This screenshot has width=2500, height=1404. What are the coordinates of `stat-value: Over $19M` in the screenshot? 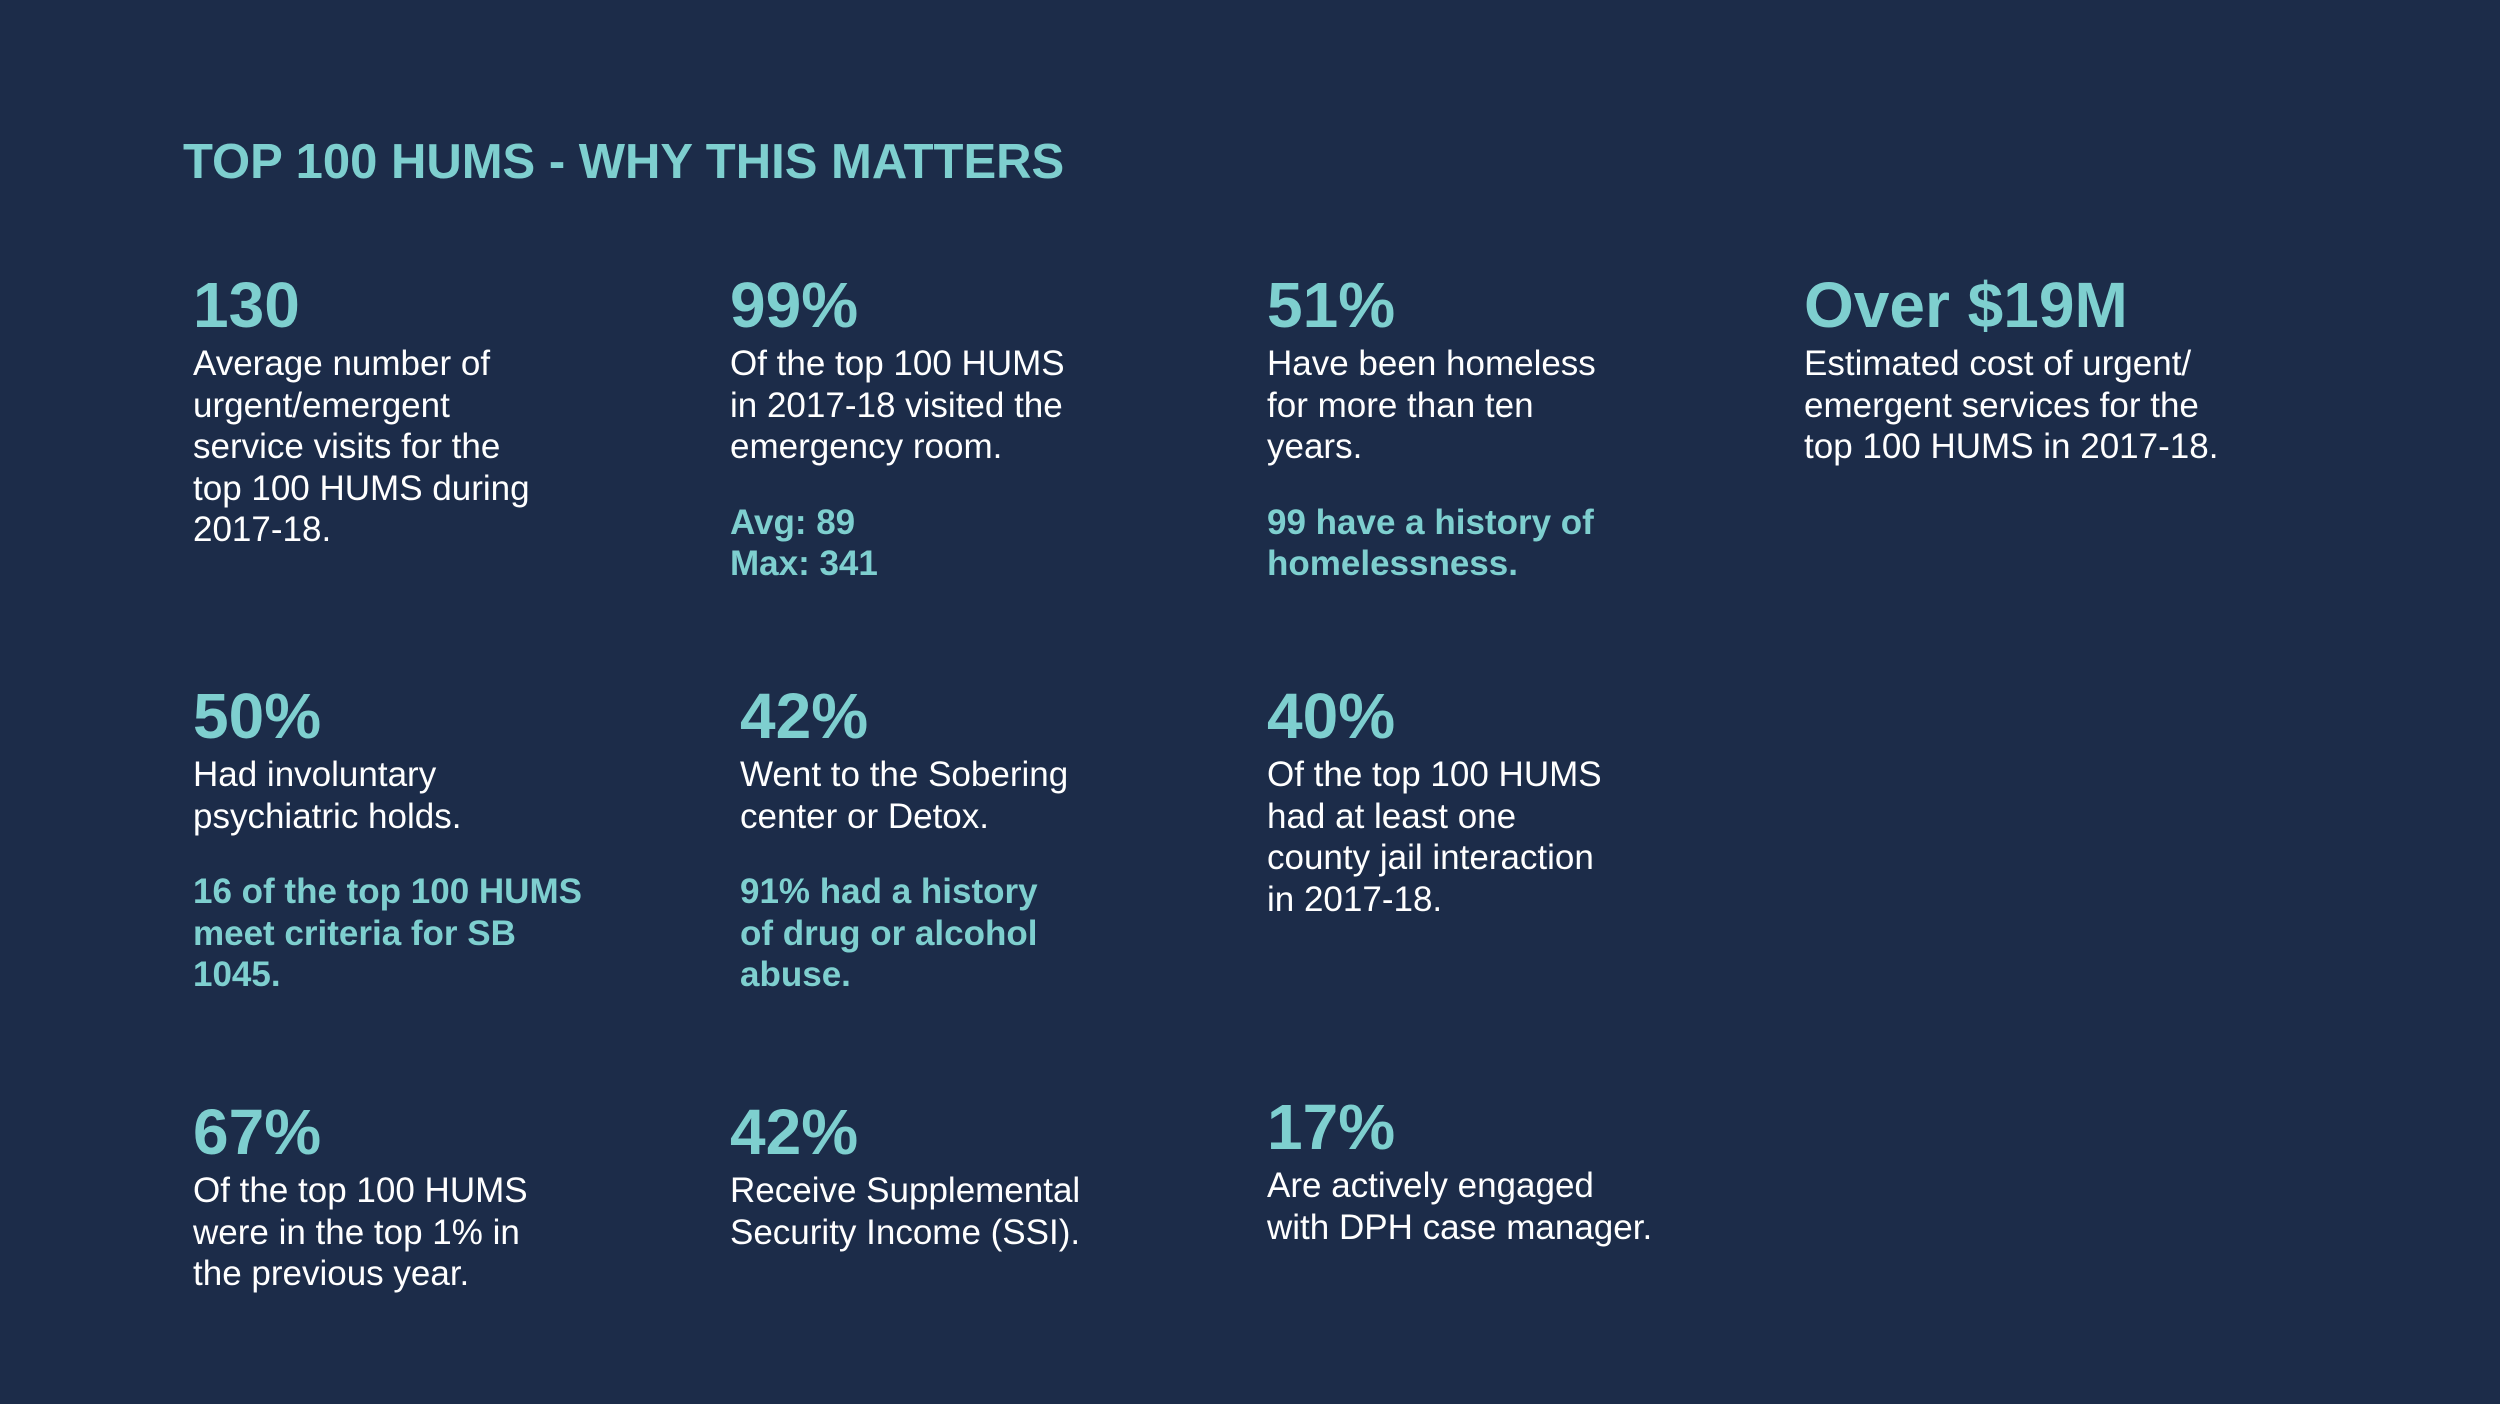 It's located at (1966, 305).